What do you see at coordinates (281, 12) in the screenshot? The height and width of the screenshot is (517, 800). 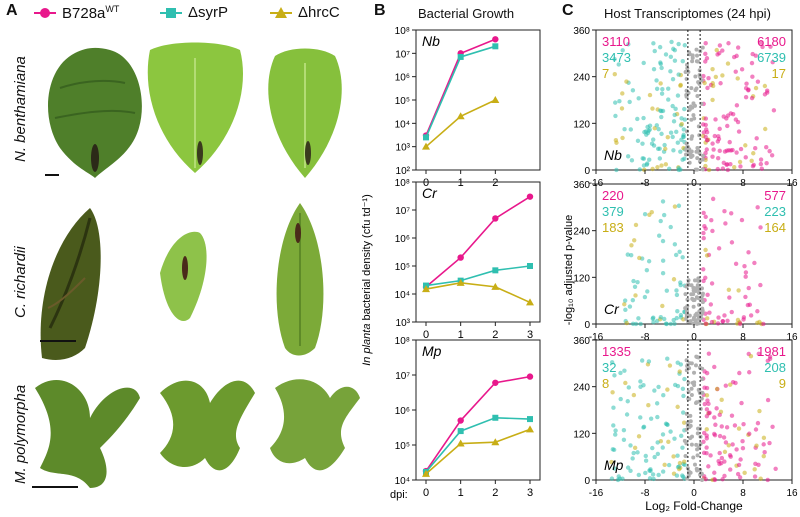 I see `legend-hrcc-marker` at bounding box center [281, 12].